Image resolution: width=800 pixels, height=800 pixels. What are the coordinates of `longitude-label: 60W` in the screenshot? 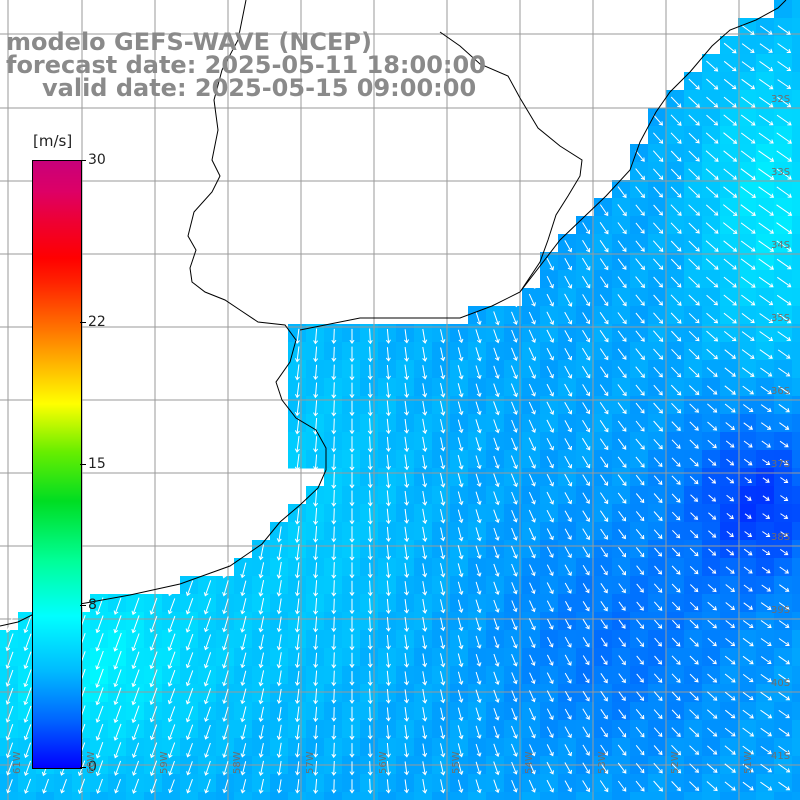 It's located at (91, 762).